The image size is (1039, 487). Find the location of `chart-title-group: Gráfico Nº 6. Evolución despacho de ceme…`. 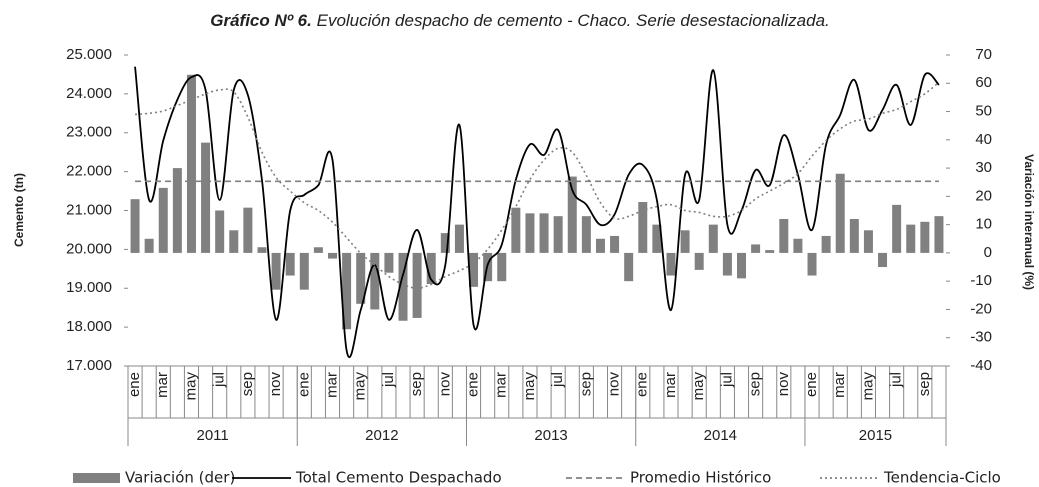

chart-title-group: Gráfico Nº 6. Evolución despacho de ceme… is located at coordinates (520, 20).